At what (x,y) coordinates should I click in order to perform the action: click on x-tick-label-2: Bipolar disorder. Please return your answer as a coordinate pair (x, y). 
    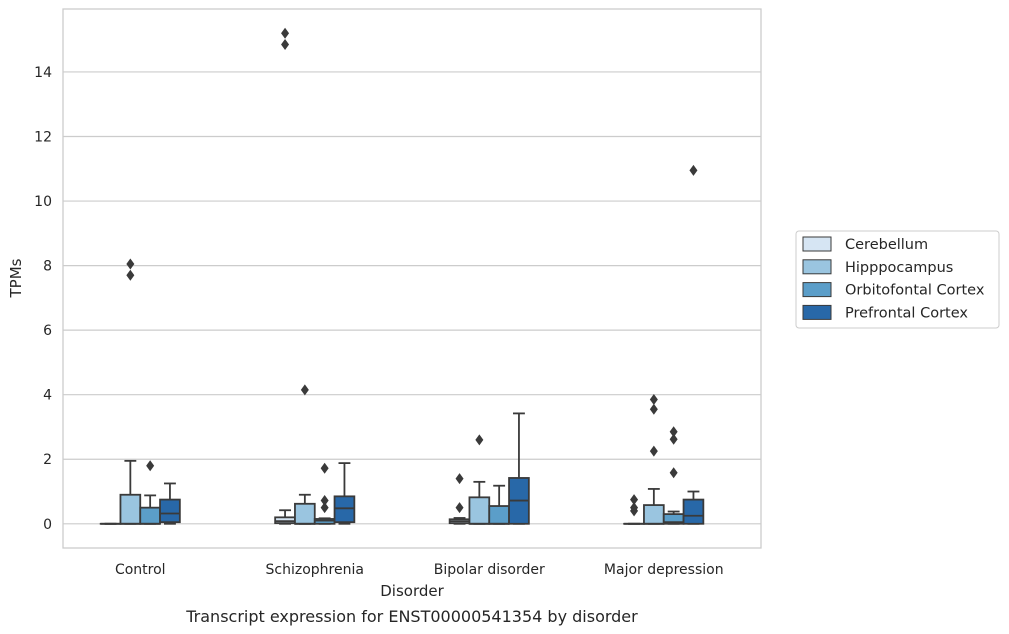
    Looking at the image, I should click on (489, 570).